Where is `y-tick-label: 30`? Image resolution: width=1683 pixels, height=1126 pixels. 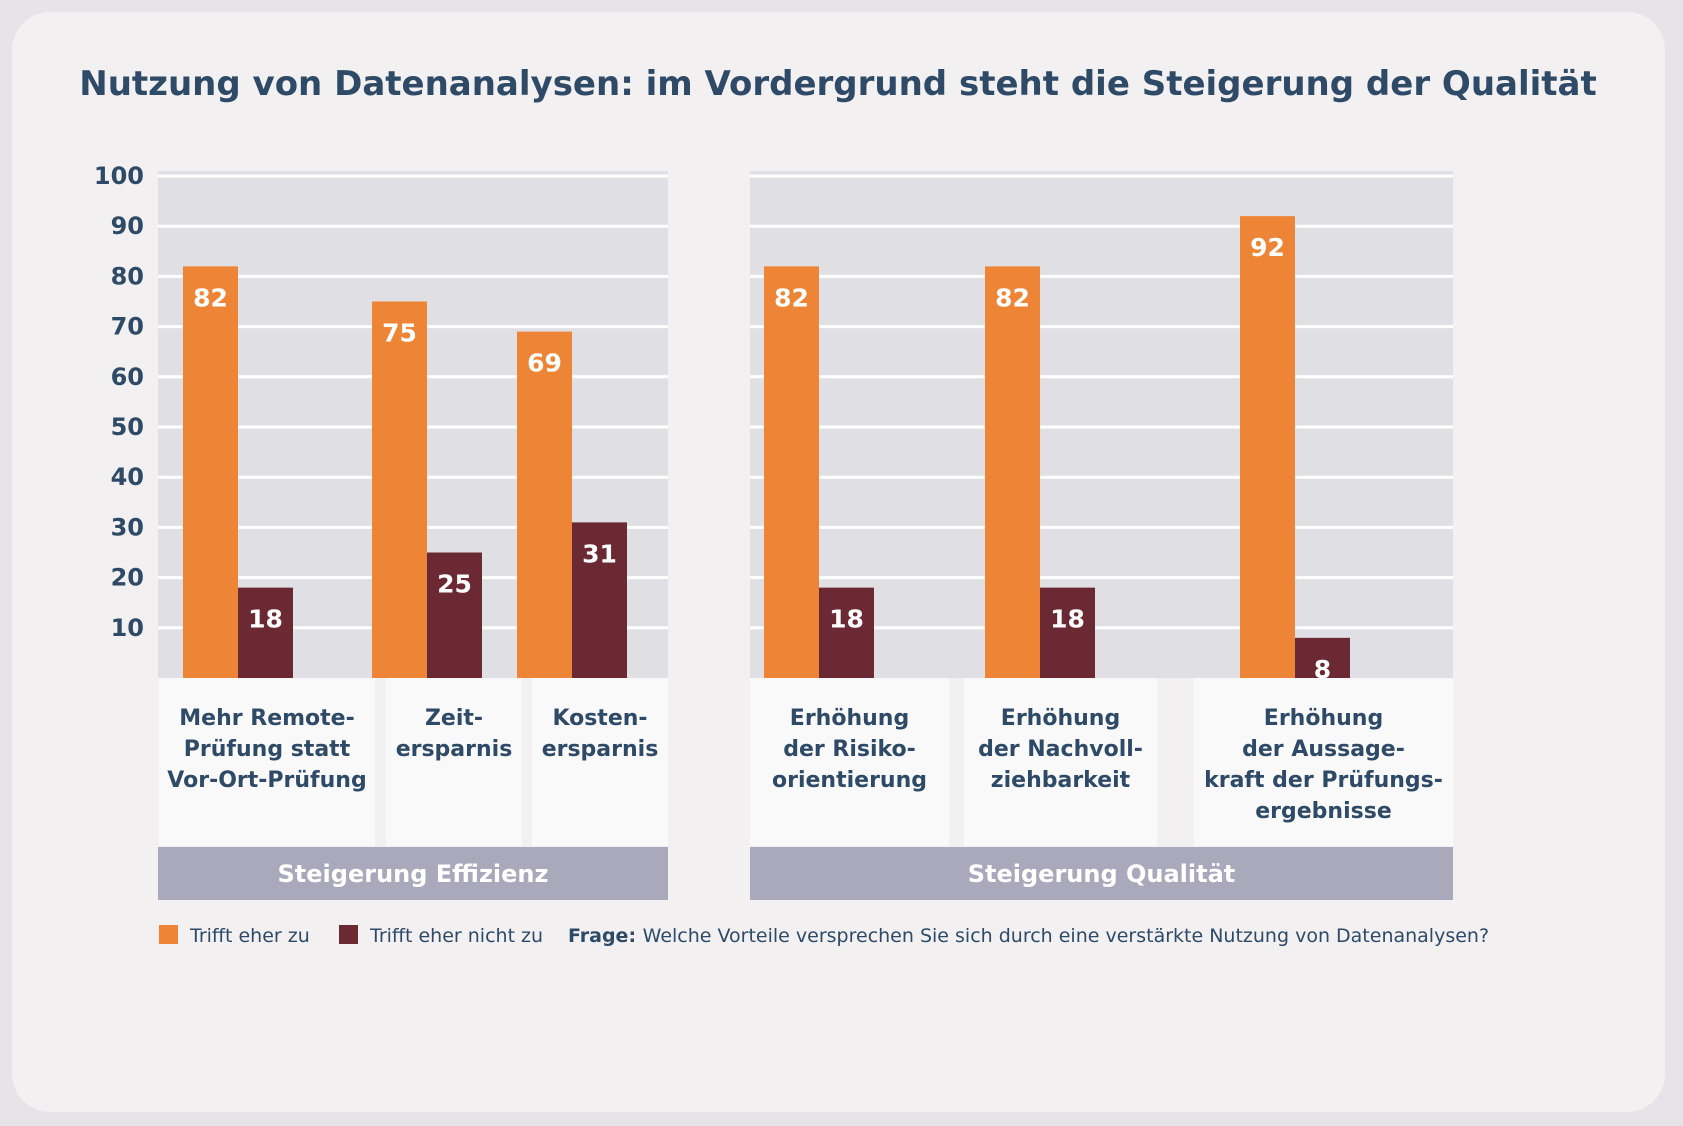 y-tick-label: 30 is located at coordinates (127, 527).